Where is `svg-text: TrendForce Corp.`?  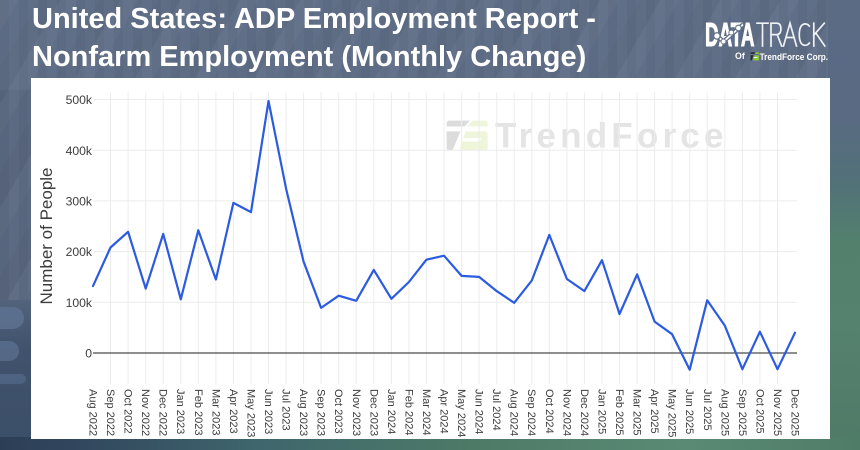
svg-text: TrendForce Corp. is located at coordinates (794, 57).